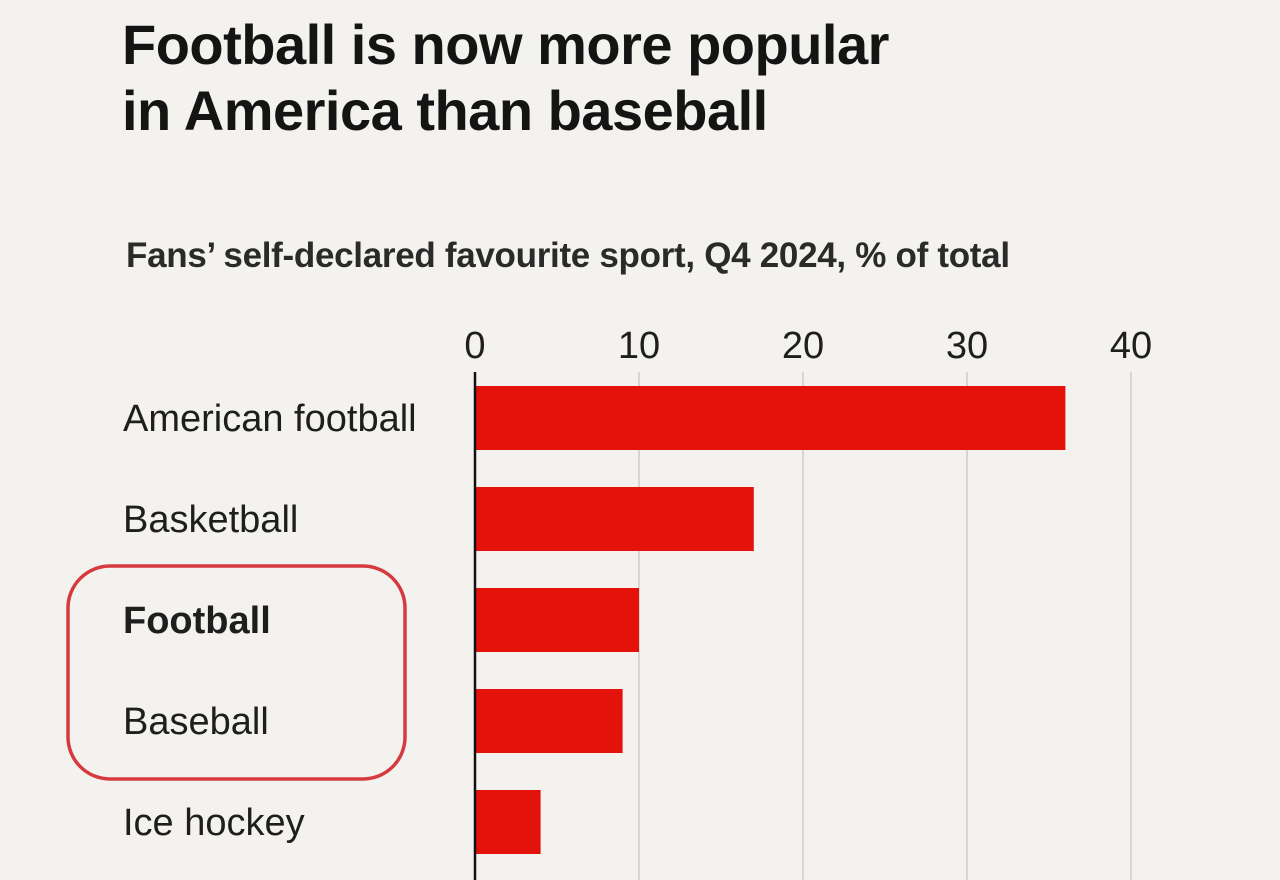  Describe the element at coordinates (214, 823) in the screenshot. I see `category-label-ice-hockey: Ice hockey` at that location.